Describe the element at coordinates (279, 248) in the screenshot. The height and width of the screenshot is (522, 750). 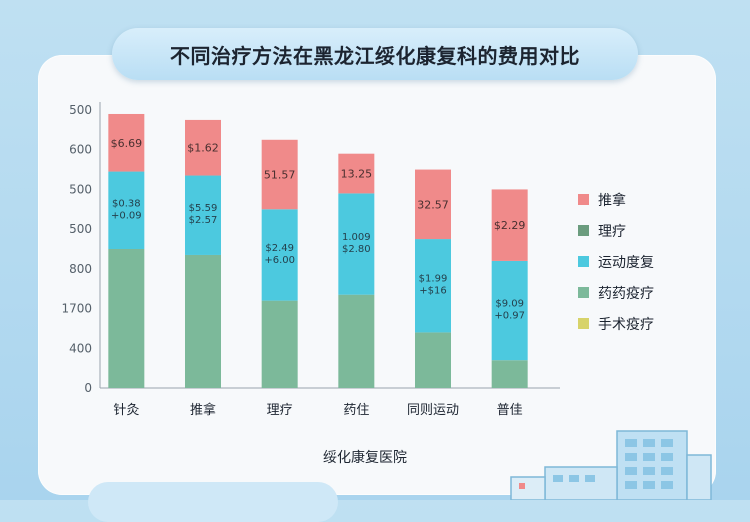
I see `data-label: $2.49` at that location.